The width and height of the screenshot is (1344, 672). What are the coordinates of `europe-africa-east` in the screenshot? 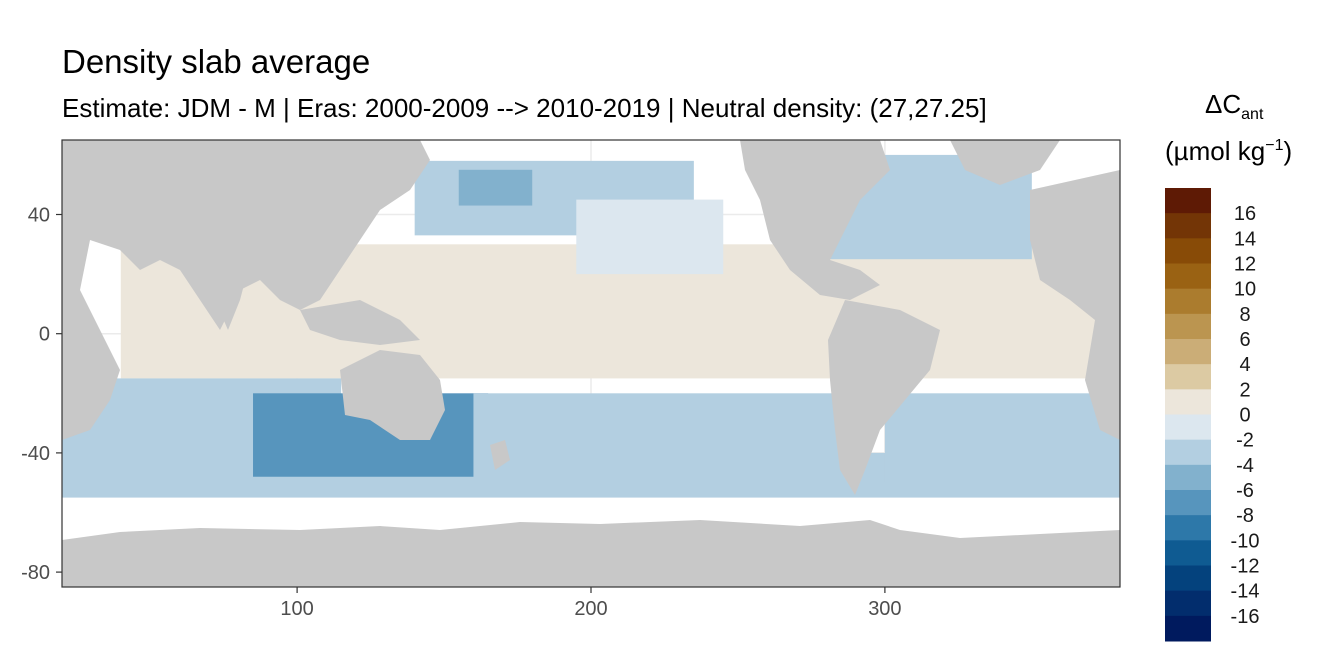 It's located at (1075, 305).